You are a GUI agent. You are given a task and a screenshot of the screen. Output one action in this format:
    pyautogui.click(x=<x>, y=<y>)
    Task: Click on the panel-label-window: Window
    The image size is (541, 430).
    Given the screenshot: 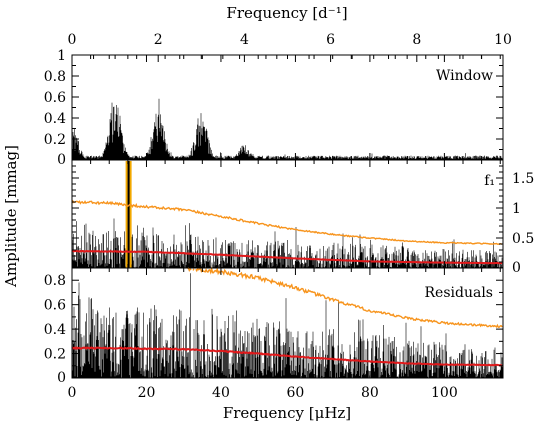 What is the action you would take?
    pyautogui.click(x=464, y=76)
    